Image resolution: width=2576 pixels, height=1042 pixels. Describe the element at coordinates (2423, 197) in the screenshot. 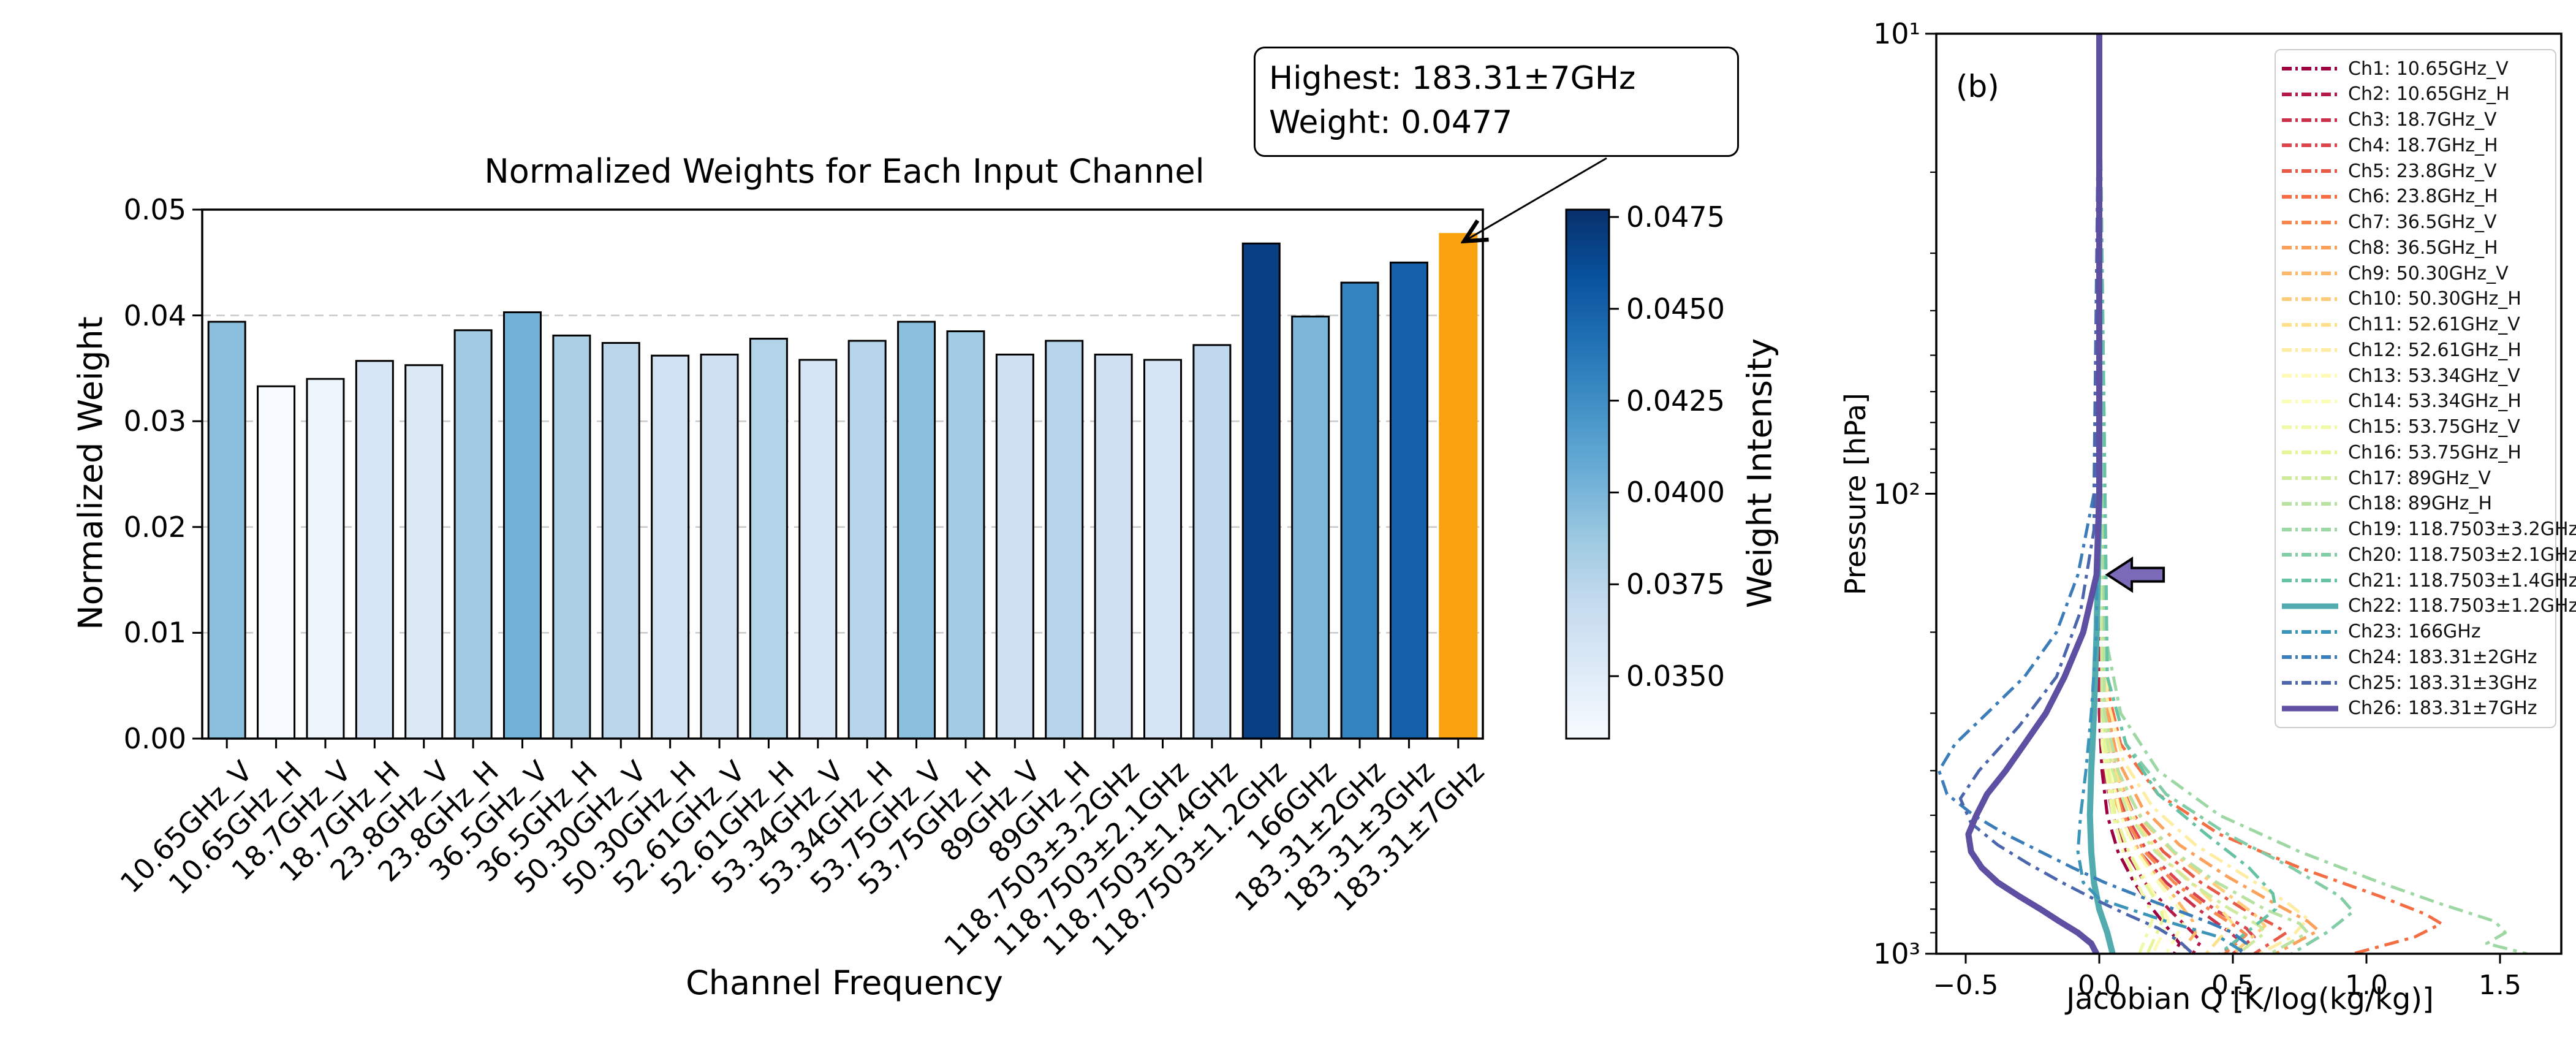

I see `legend-label: Ch6: 23.8GHz_H` at that location.